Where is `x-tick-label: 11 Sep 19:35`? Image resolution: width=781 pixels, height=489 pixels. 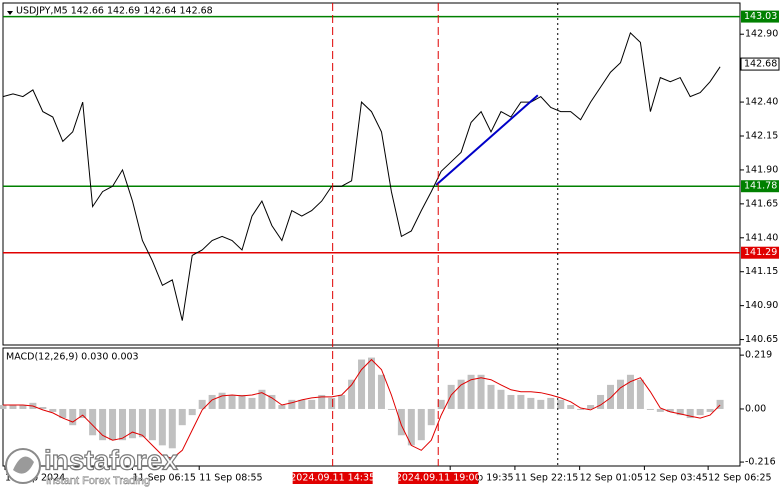 x-tick-label: 11 Sep 19:35 is located at coordinates (481, 478).